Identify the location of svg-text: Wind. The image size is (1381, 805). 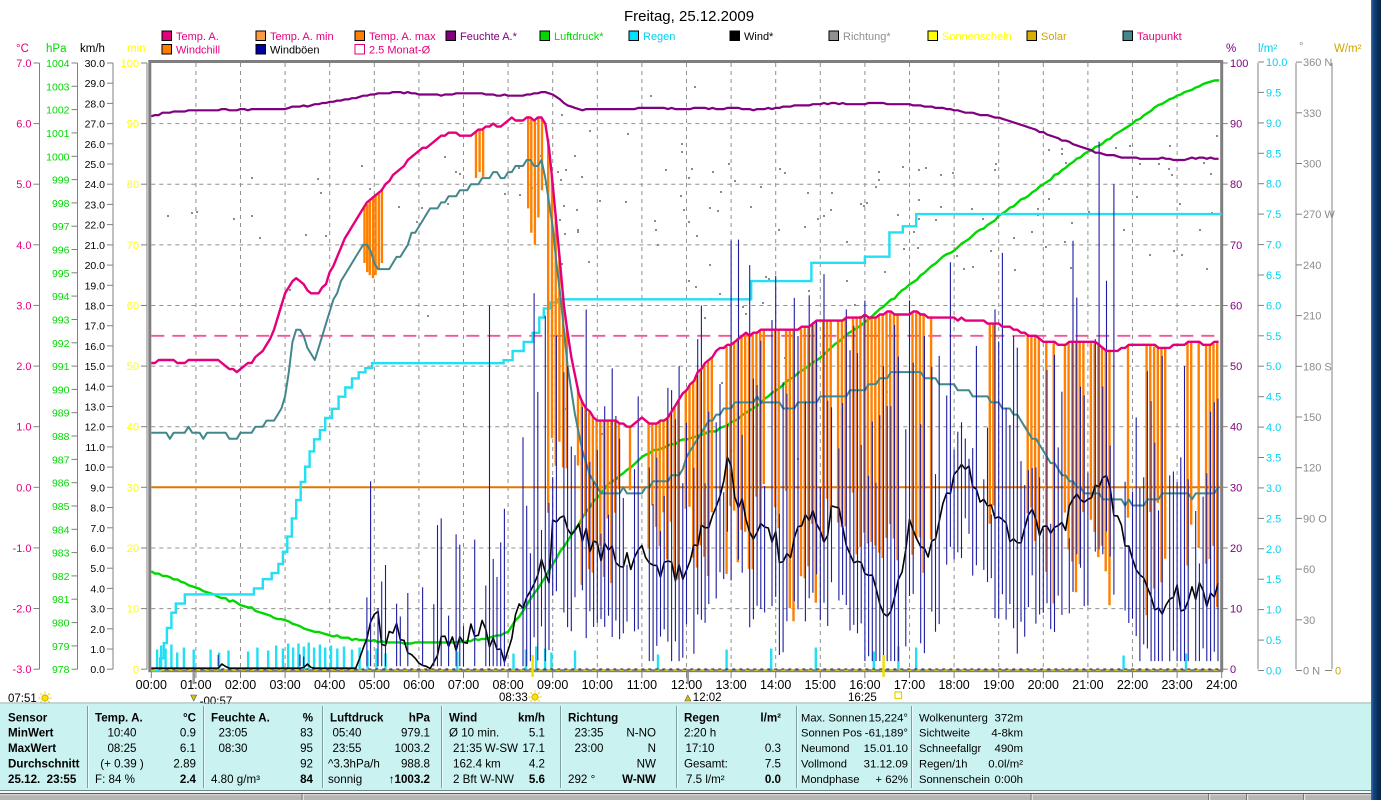
(463, 718).